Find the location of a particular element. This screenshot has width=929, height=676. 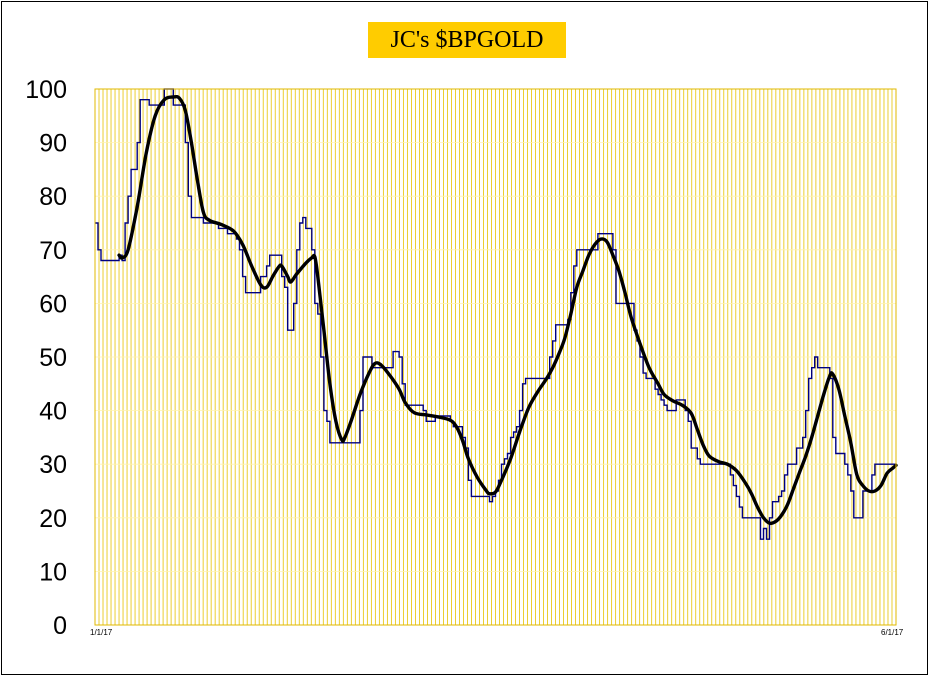

y-tick-label: 100 is located at coordinates (46, 90).